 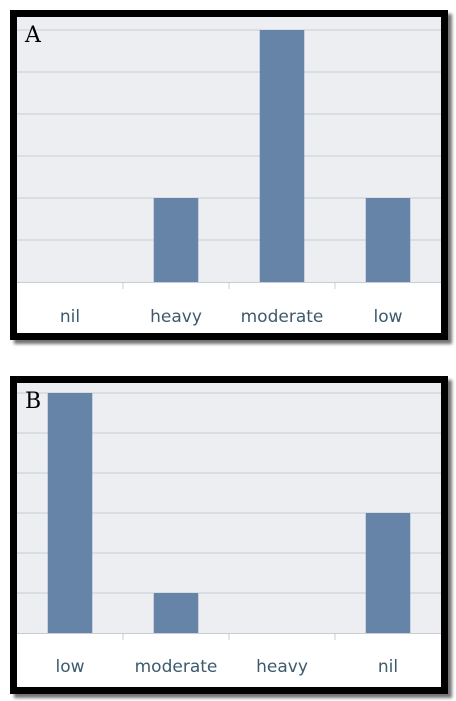 What do you see at coordinates (388, 573) in the screenshot?
I see `bar-nil` at bounding box center [388, 573].